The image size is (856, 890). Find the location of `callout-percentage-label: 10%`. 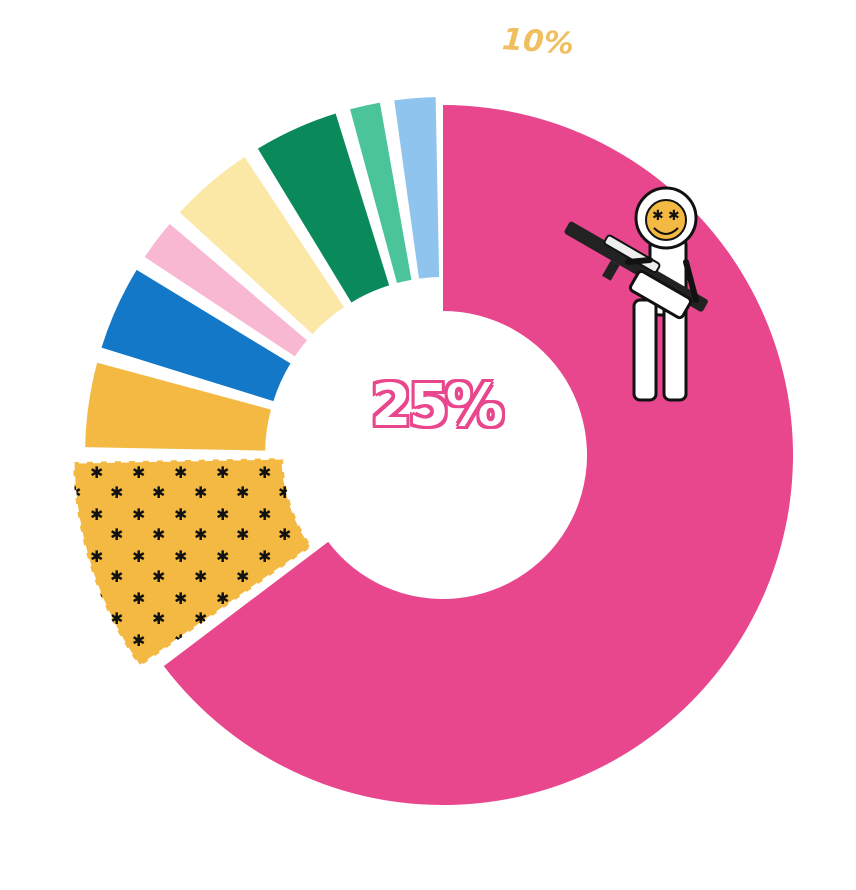

callout-percentage-label: 10% is located at coordinates (538, 42).